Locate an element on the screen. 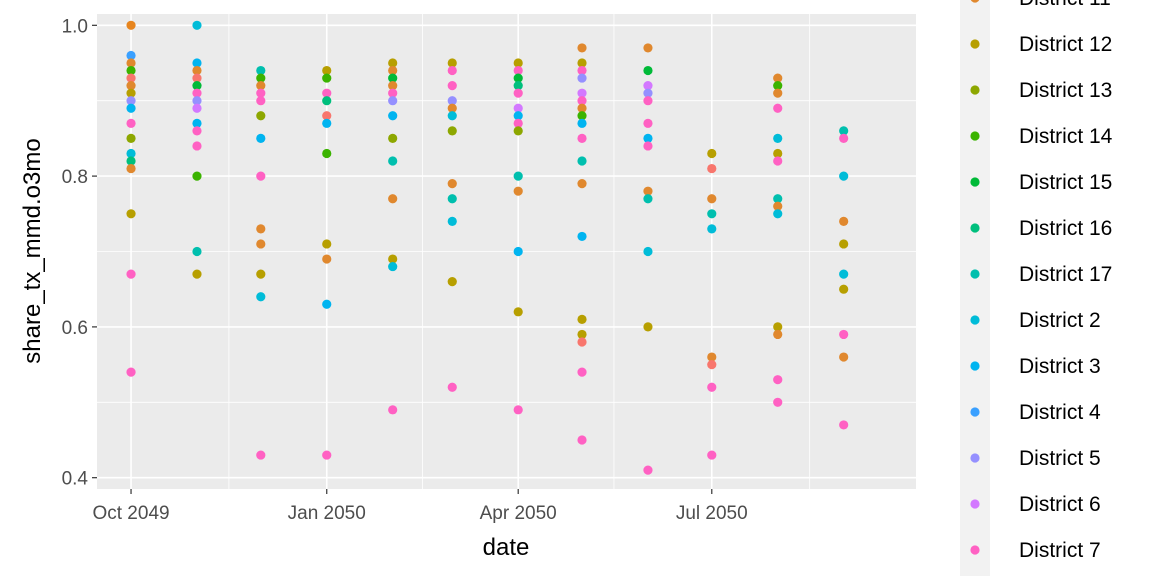 The height and width of the screenshot is (576, 1152). y-axis-title: share_tx_mmd.o3mo is located at coordinates (32, 250).